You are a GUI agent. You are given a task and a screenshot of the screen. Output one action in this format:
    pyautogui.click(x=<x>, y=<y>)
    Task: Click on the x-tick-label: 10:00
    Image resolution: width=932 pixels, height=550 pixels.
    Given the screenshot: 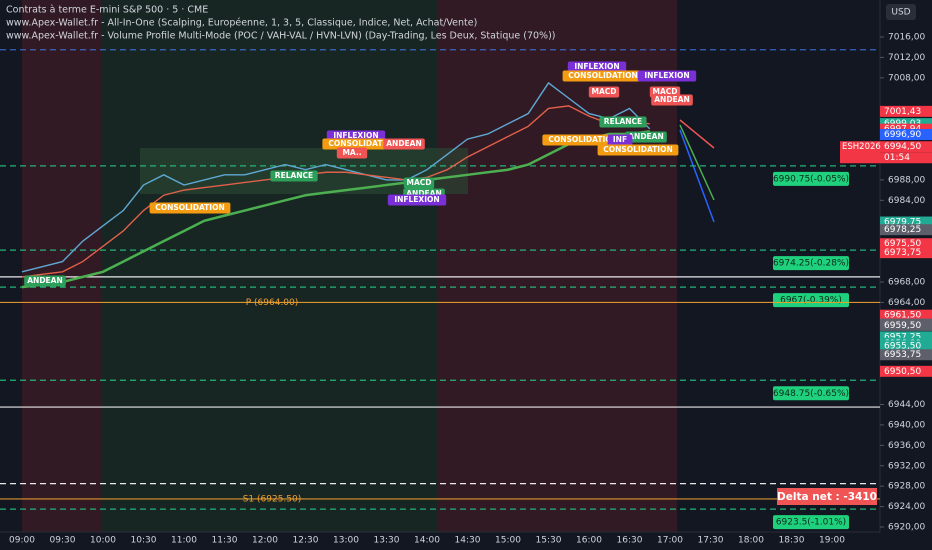 What is the action you would take?
    pyautogui.click(x=103, y=541)
    